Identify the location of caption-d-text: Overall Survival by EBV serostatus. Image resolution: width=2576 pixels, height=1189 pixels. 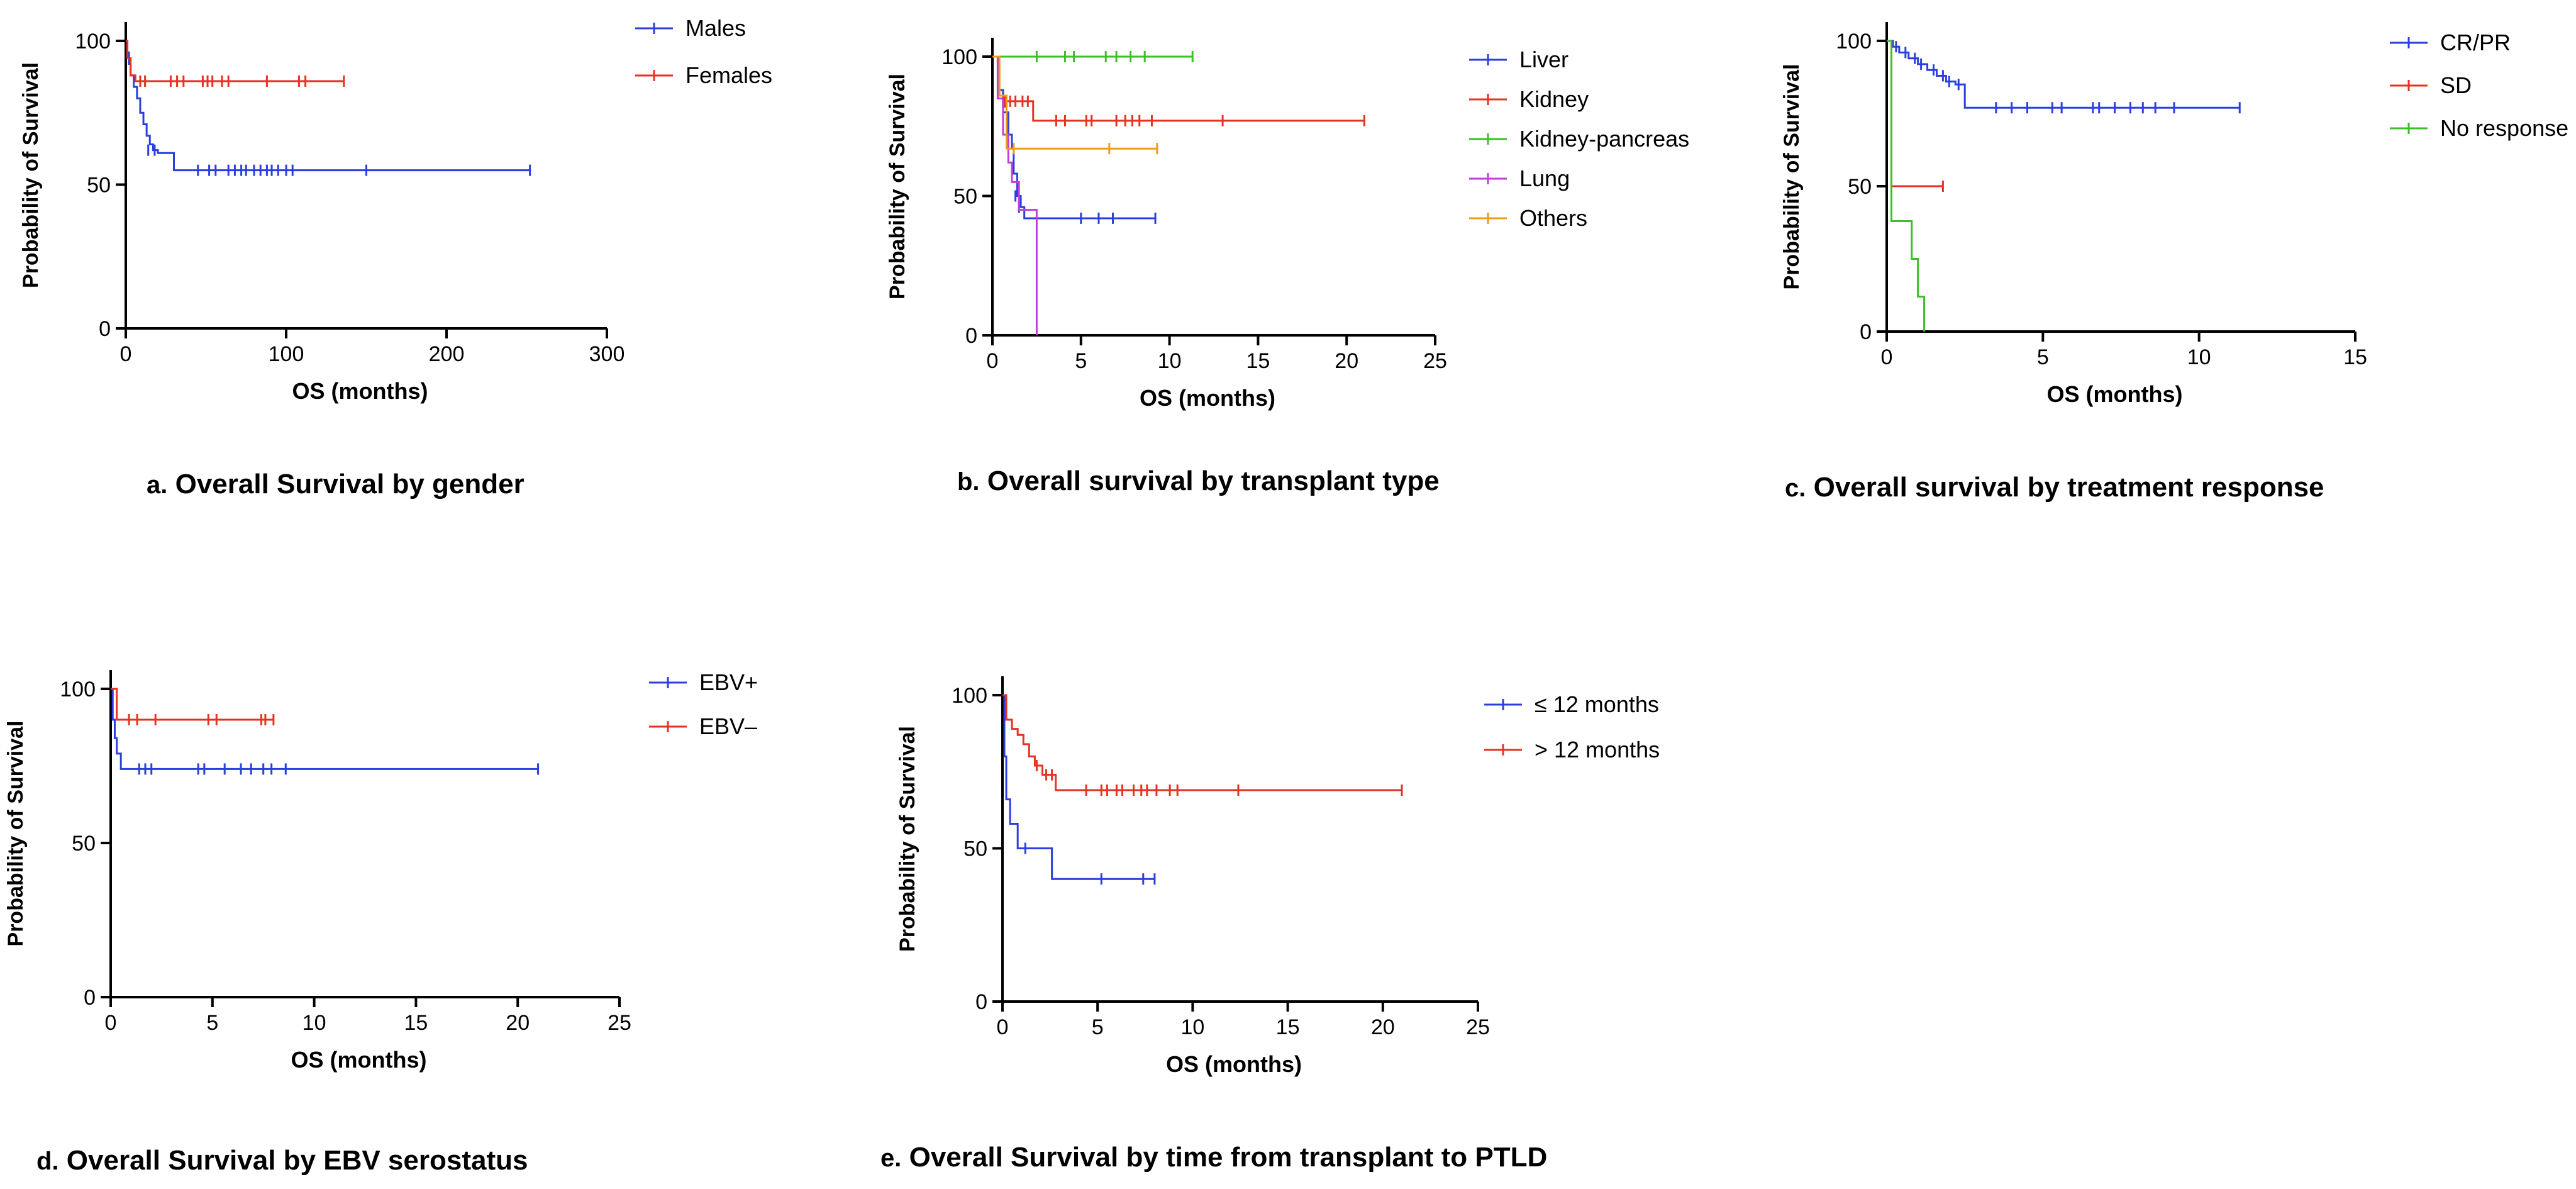
(297, 1160).